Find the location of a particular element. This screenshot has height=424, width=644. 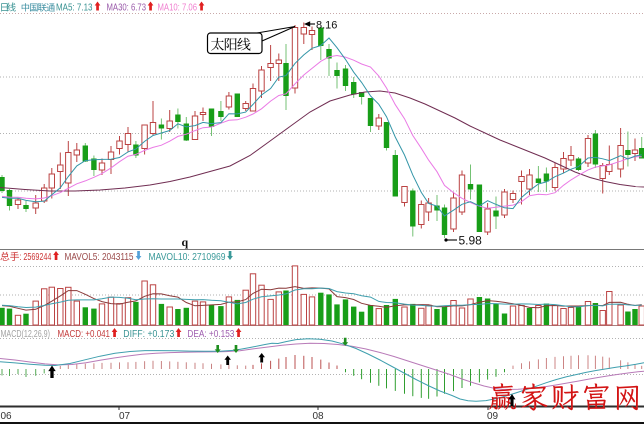

svg-text: 07 is located at coordinates (125, 416).